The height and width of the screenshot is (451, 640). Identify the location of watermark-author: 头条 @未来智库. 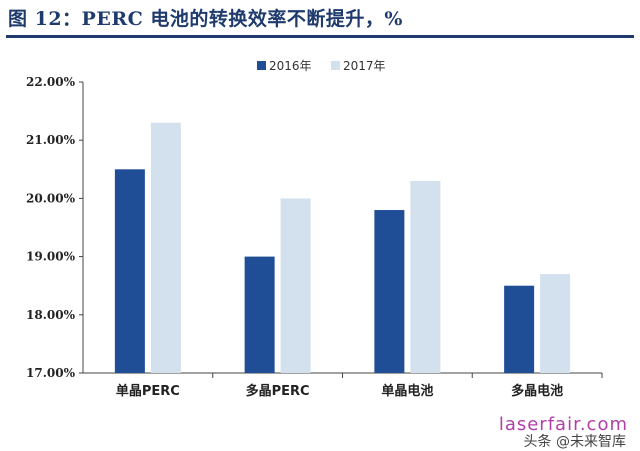
(574, 442).